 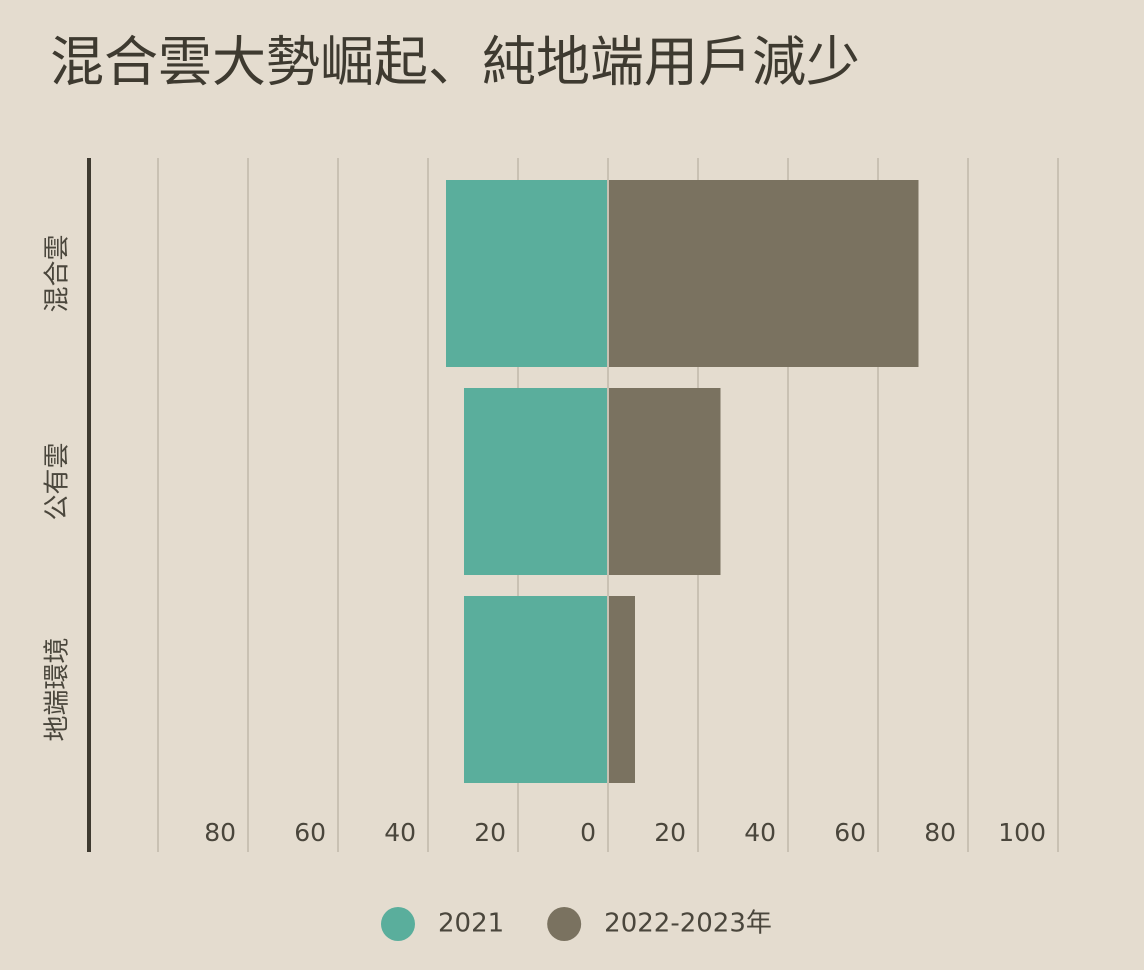 What do you see at coordinates (455, 62) in the screenshot?
I see `chart-title: 混合雲大勢崛起、純地端用戶減少` at bounding box center [455, 62].